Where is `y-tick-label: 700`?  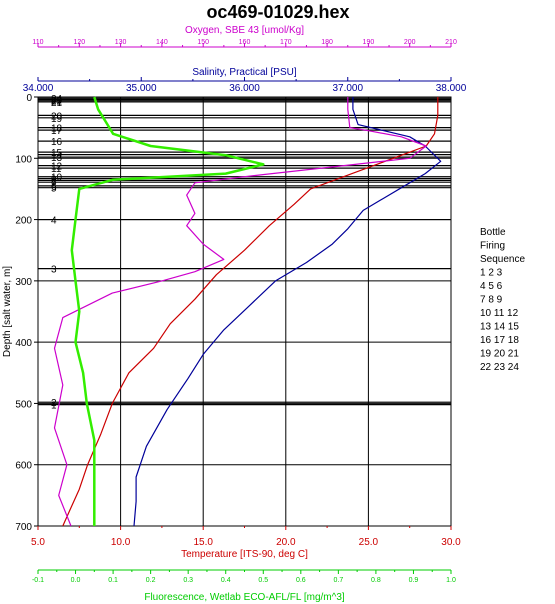
y-tick-label: 700 is located at coordinates (23, 527).